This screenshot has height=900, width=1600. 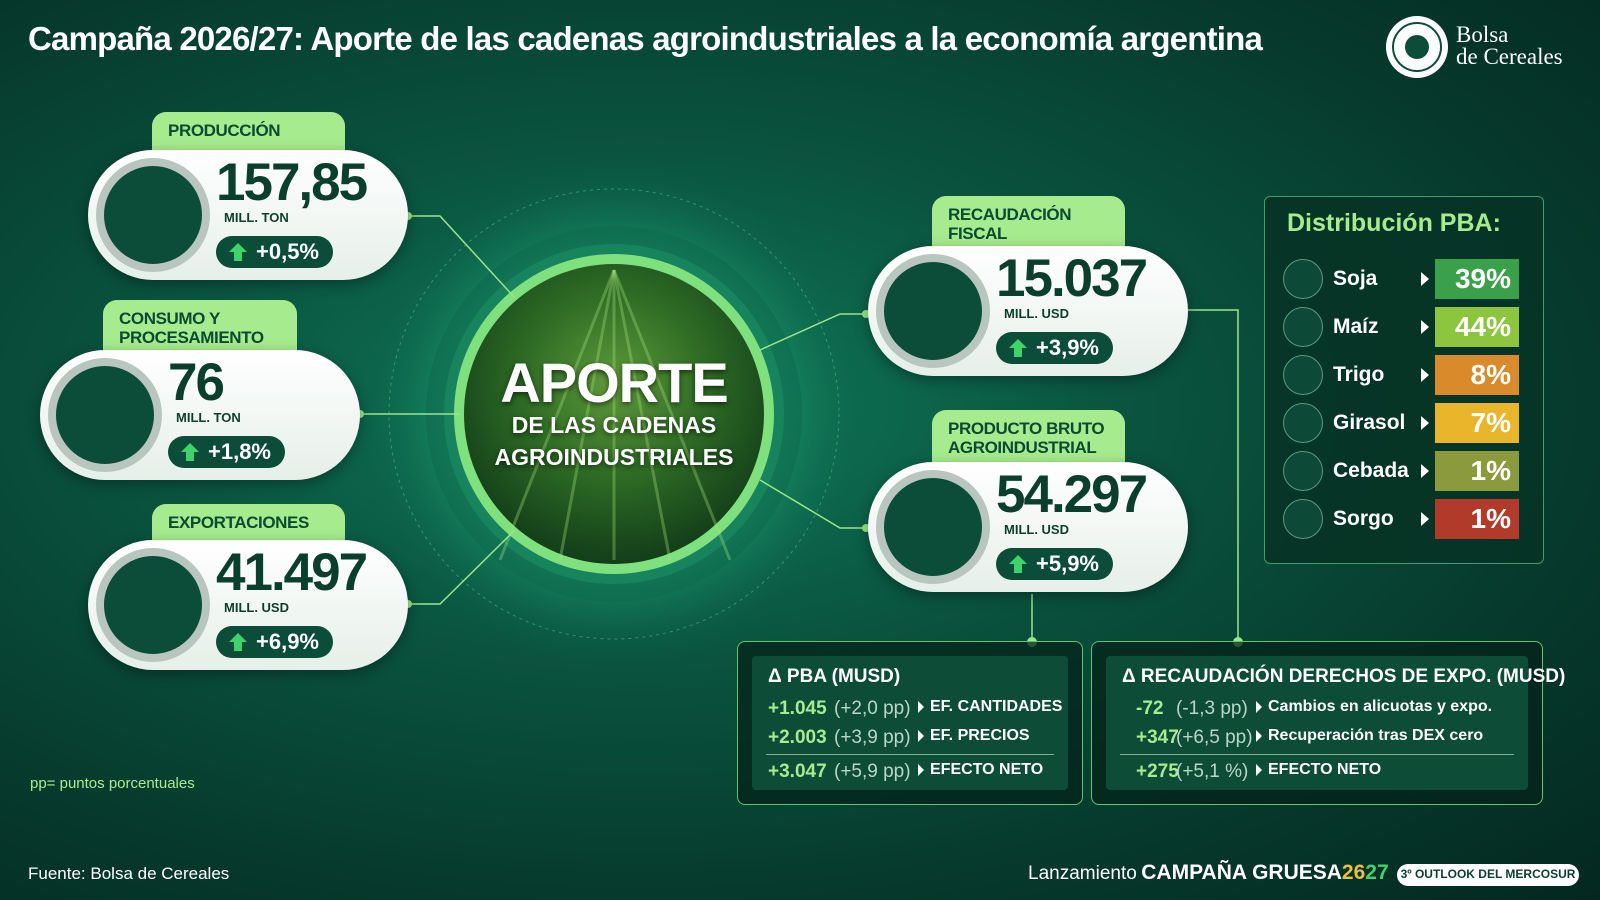 What do you see at coordinates (974, 736) in the screenshot?
I see `row-cell: EF. PRECIOS` at bounding box center [974, 736].